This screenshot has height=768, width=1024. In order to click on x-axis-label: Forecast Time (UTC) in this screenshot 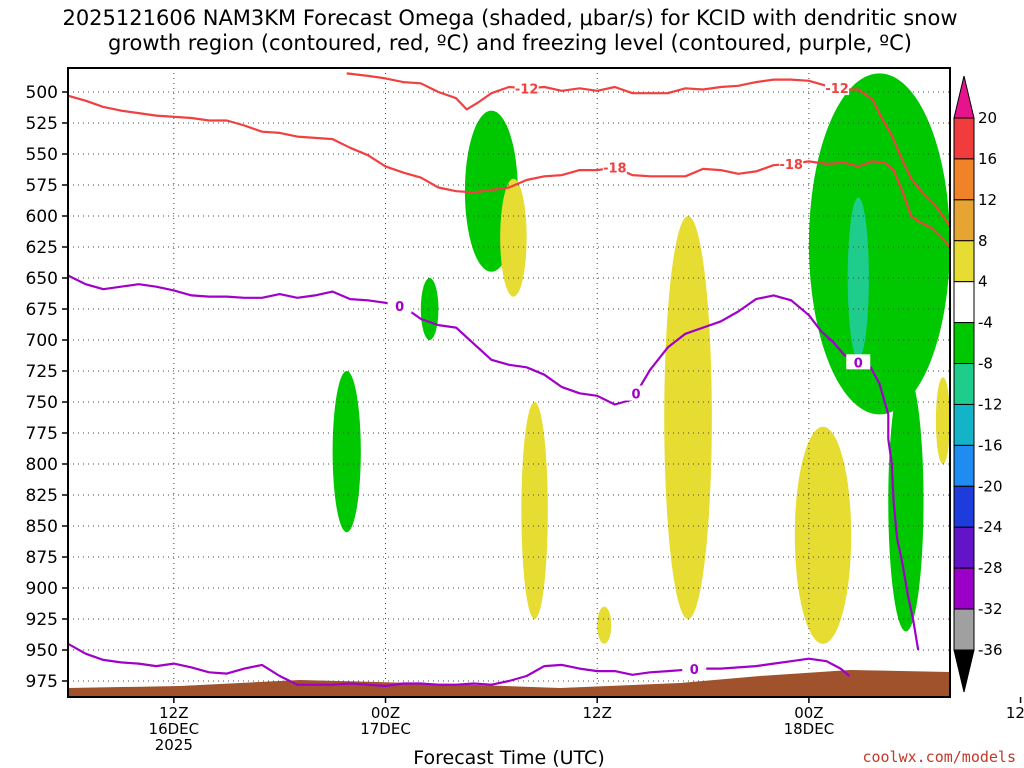, I will do `click(508, 757)`.